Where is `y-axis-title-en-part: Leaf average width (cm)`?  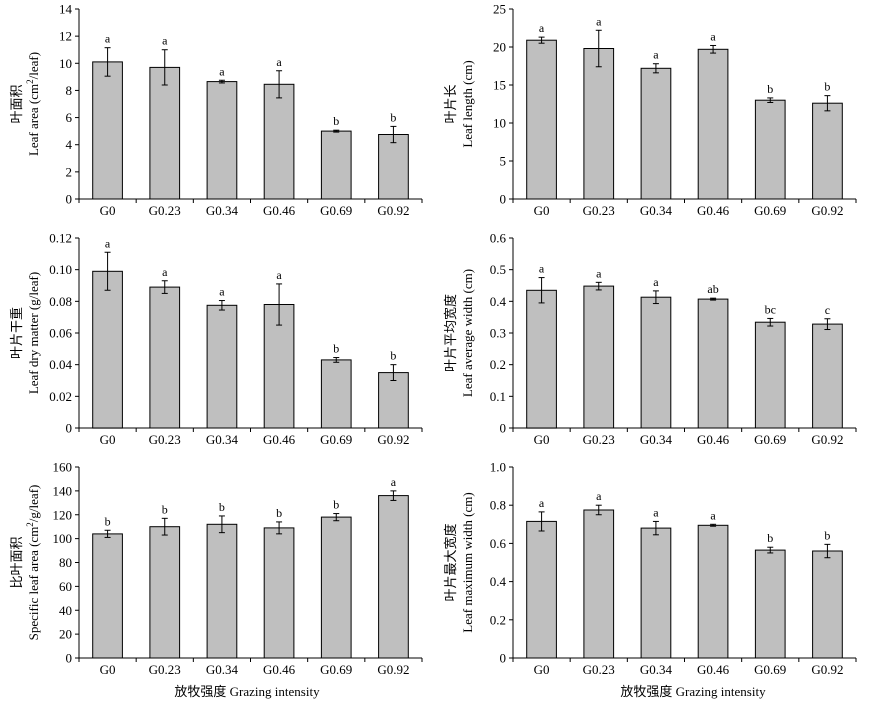
y-axis-title-en-part: Leaf average width (cm) is located at coordinates (467, 333).